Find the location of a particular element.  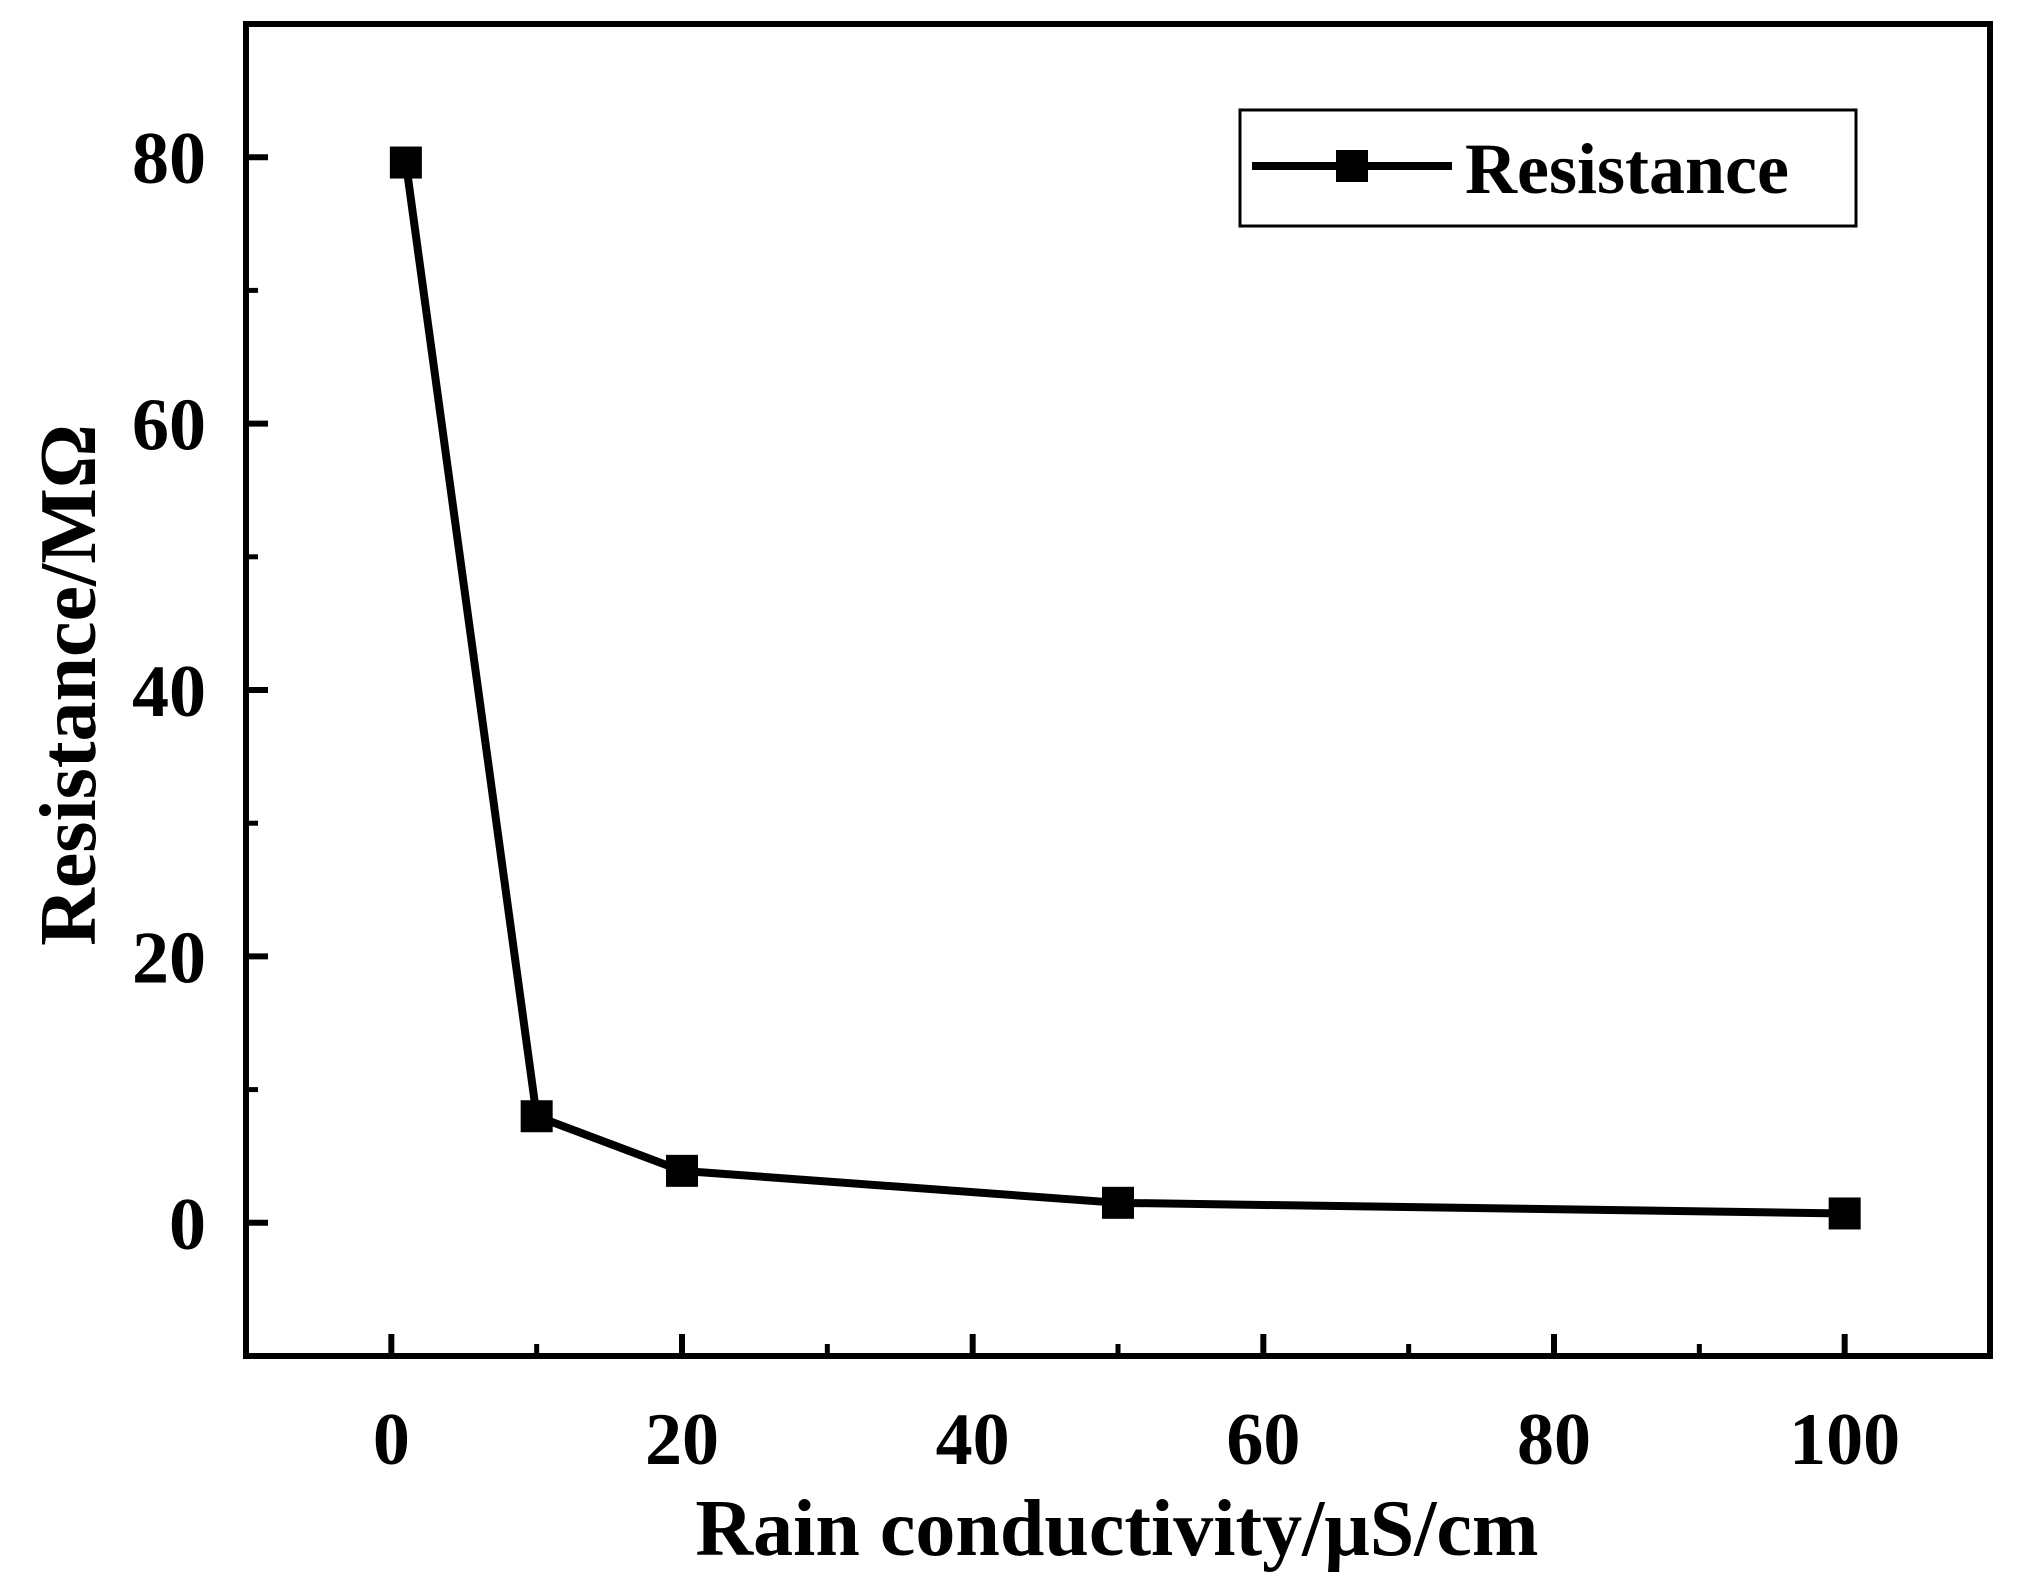

y-tick-label: 80 is located at coordinates (169, 159).